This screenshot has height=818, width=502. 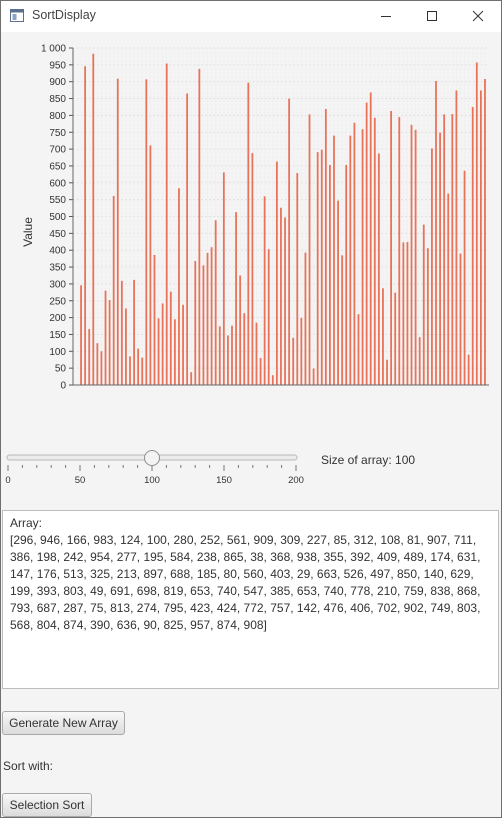 I want to click on y-tick-label: 900, so click(x=57, y=82).